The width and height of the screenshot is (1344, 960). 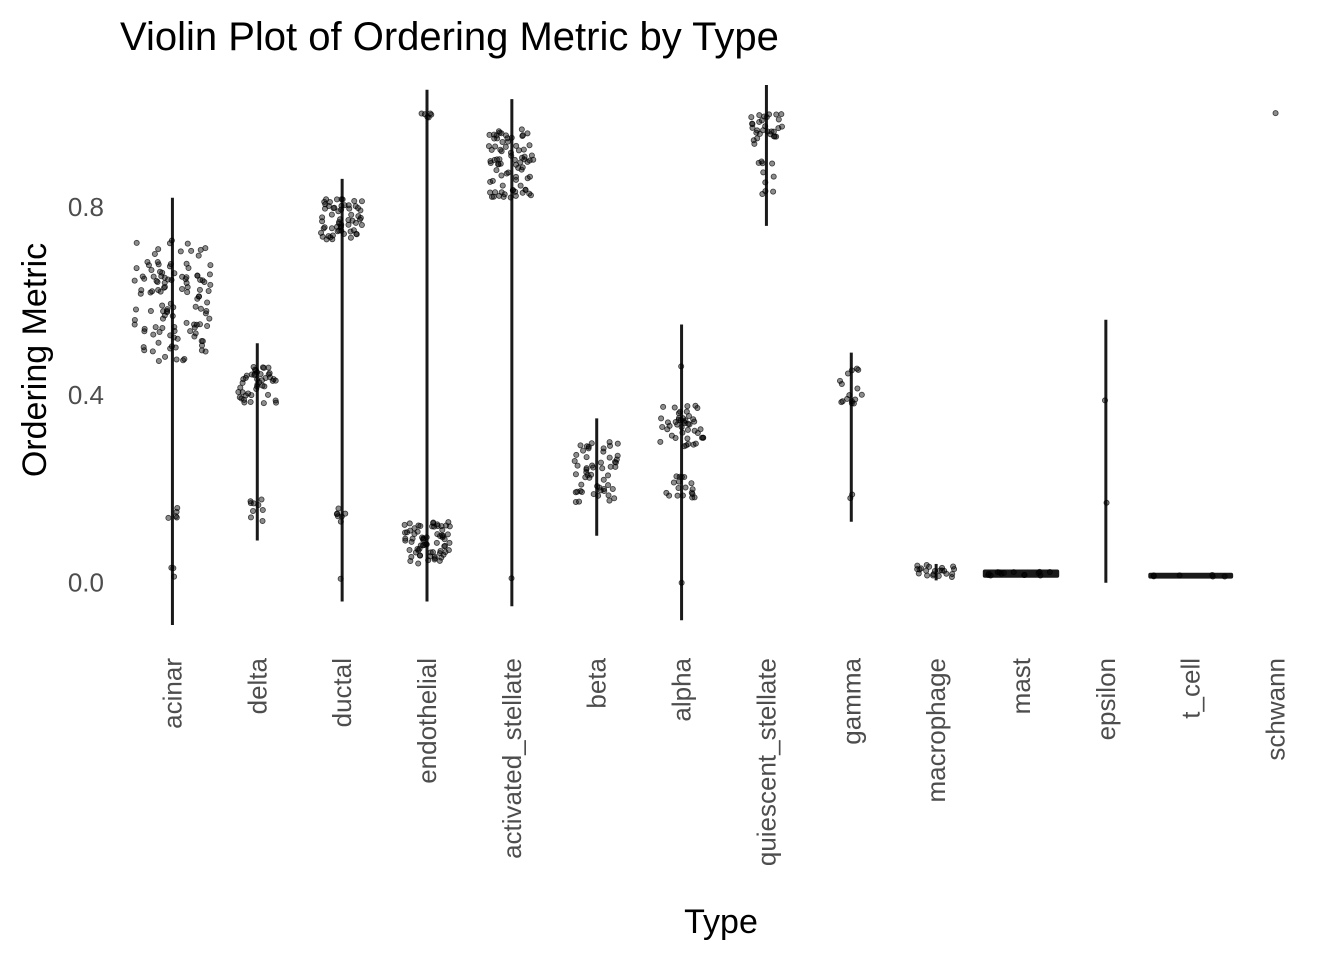 I want to click on violin-density, so click(x=1191, y=575).